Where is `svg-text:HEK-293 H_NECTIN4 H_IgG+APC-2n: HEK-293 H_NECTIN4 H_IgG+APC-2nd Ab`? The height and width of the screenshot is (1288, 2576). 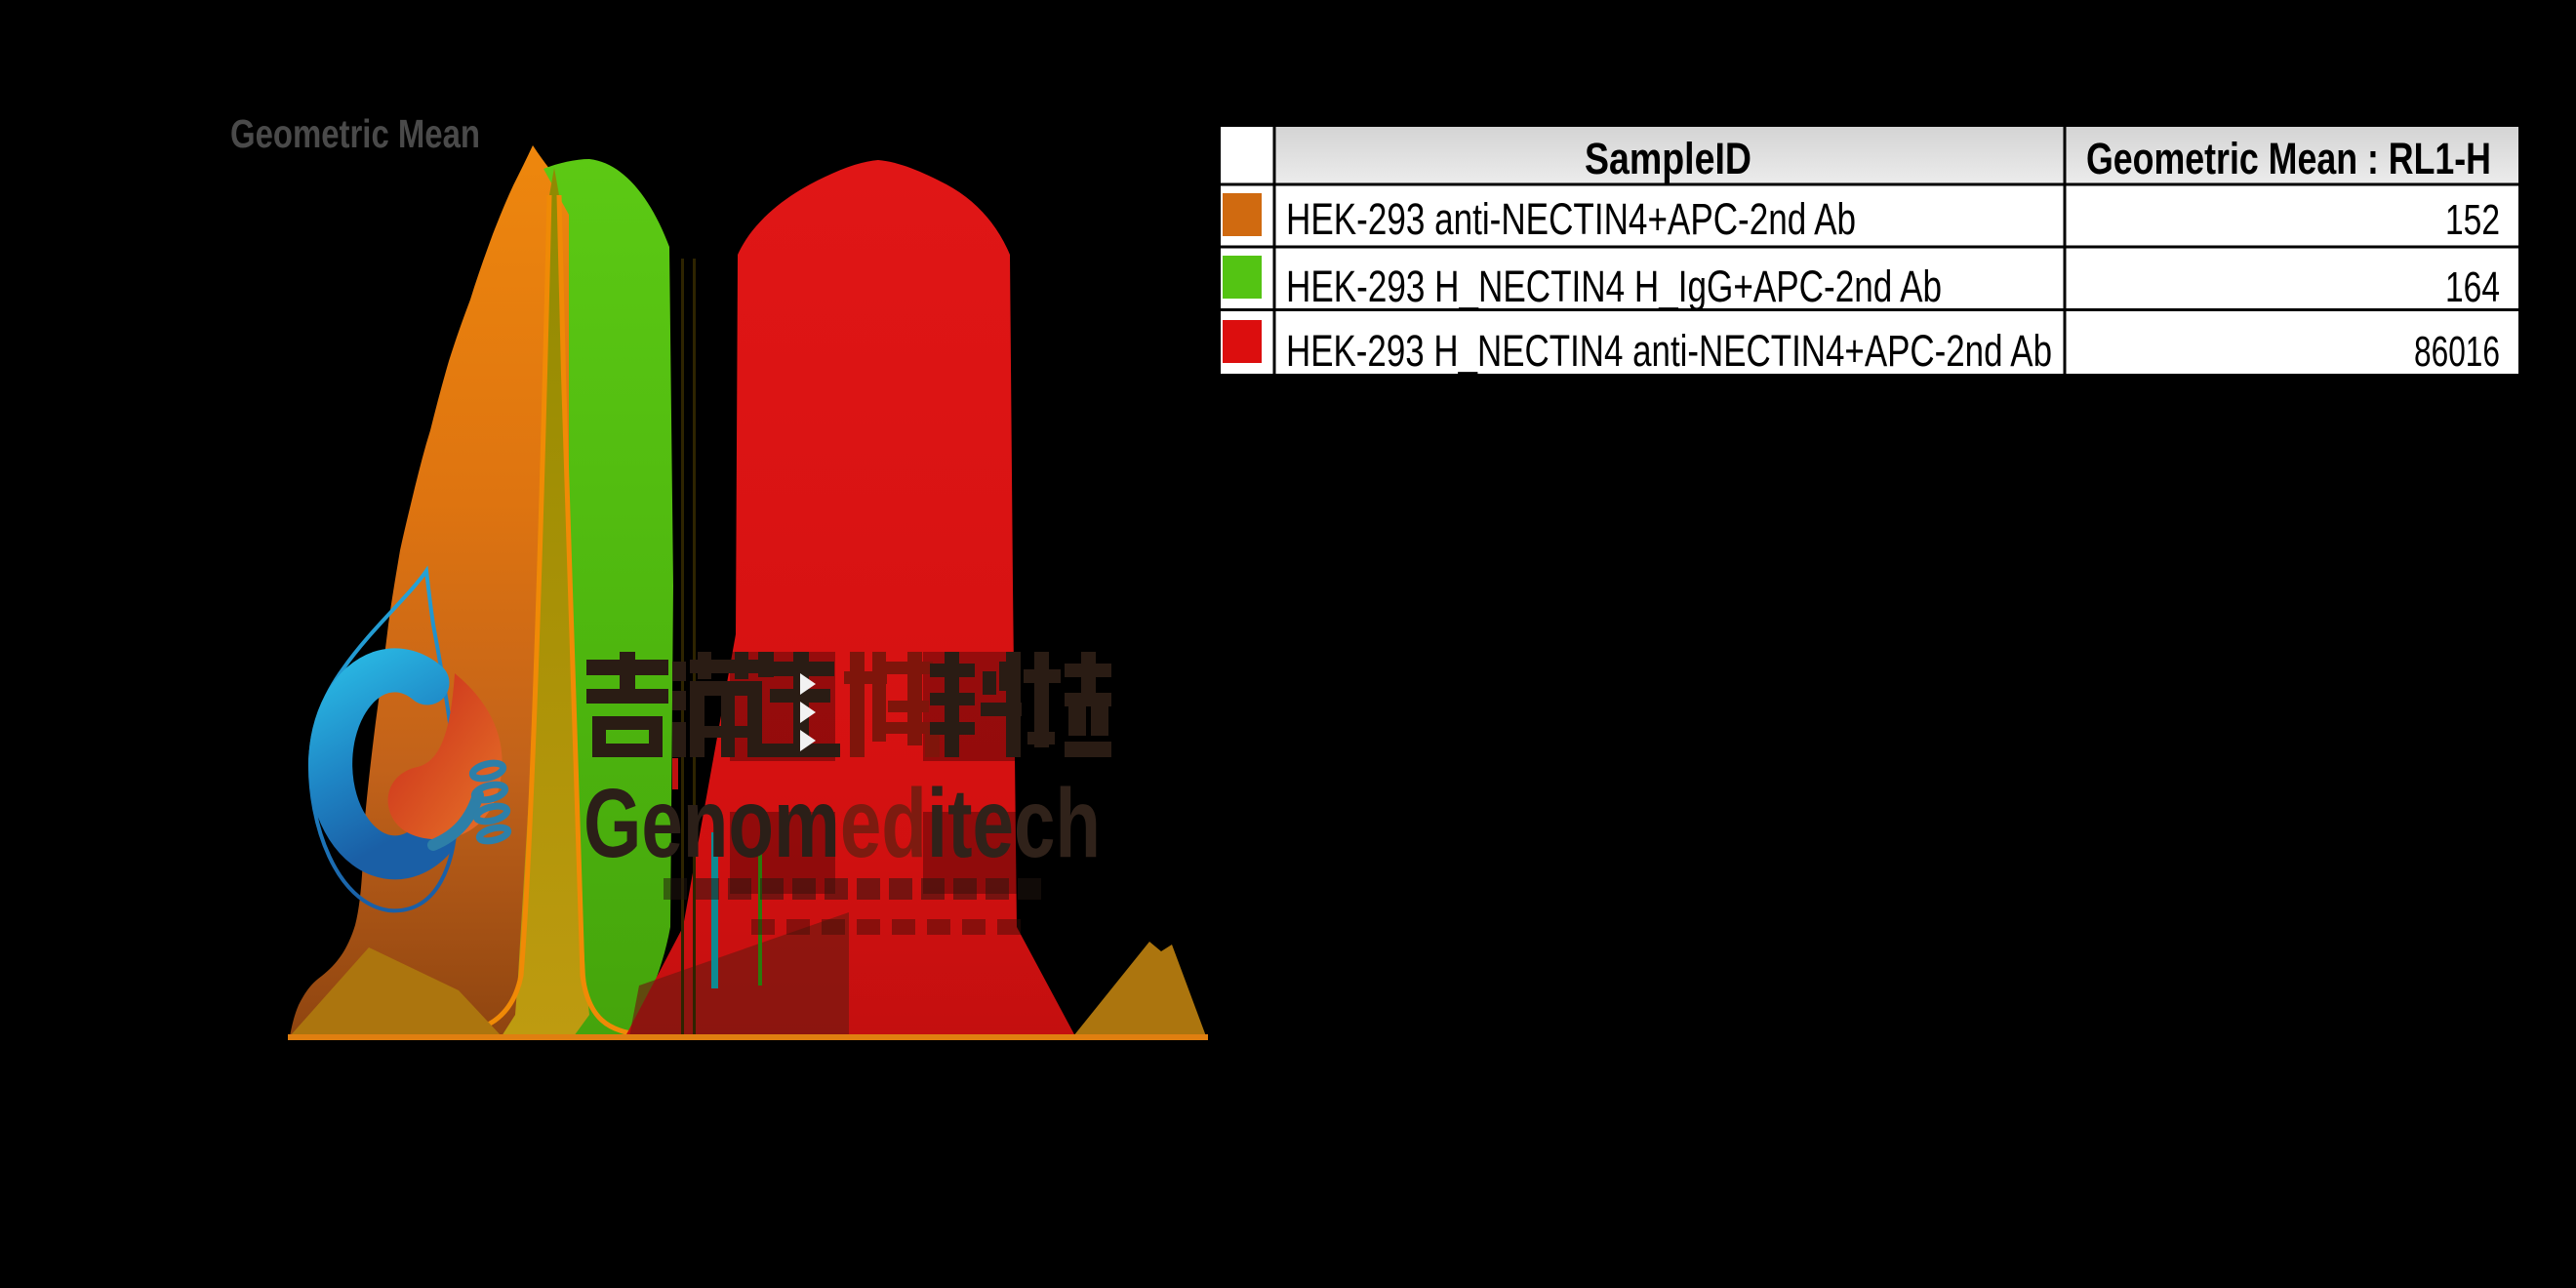
svg-text:HEK-293 H_NECTIN4 H_IgG+APC-2n: HEK-293 H_NECTIN4 H_IgG+APC-2nd Ab is located at coordinates (1614, 286).